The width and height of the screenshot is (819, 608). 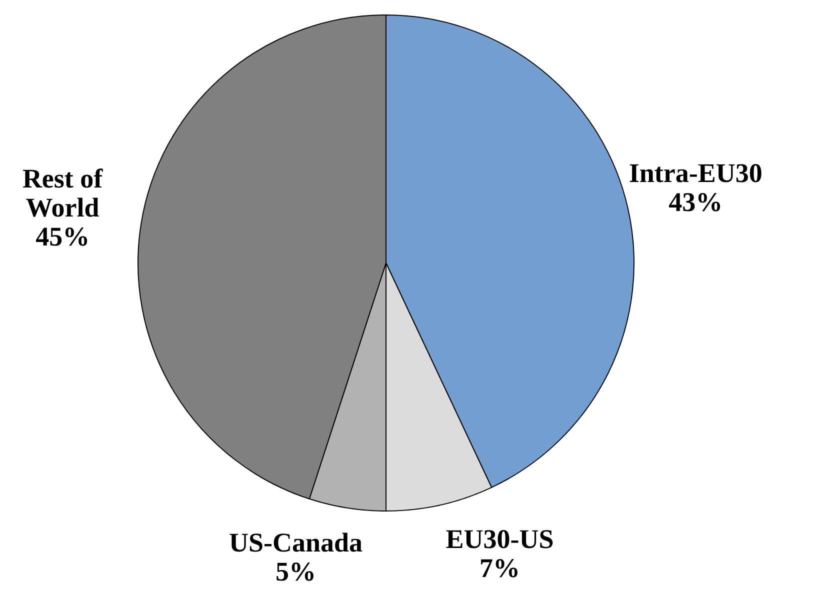 I want to click on slice-label: Rest of World, so click(x=63, y=193).